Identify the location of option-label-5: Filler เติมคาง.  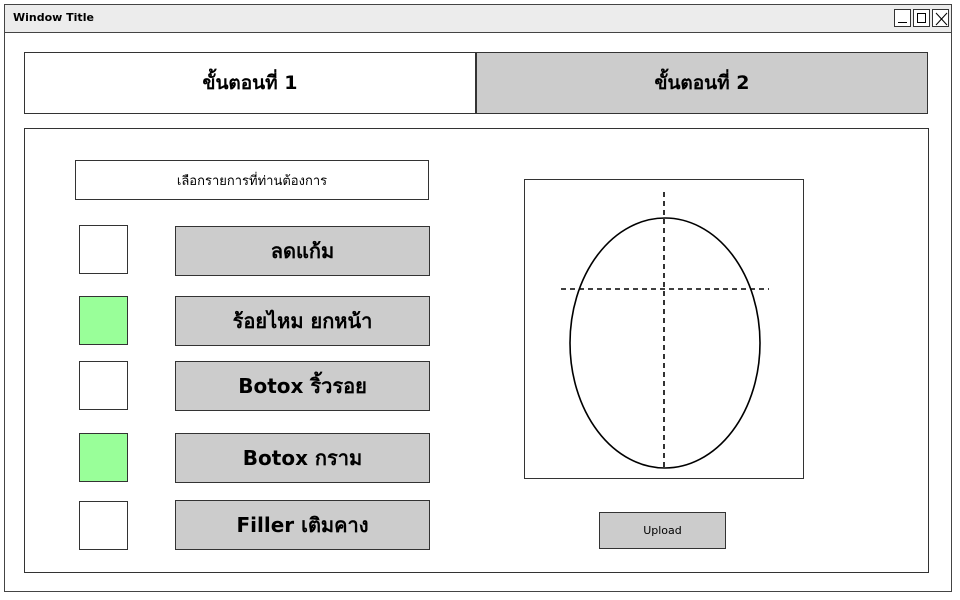
(302, 525).